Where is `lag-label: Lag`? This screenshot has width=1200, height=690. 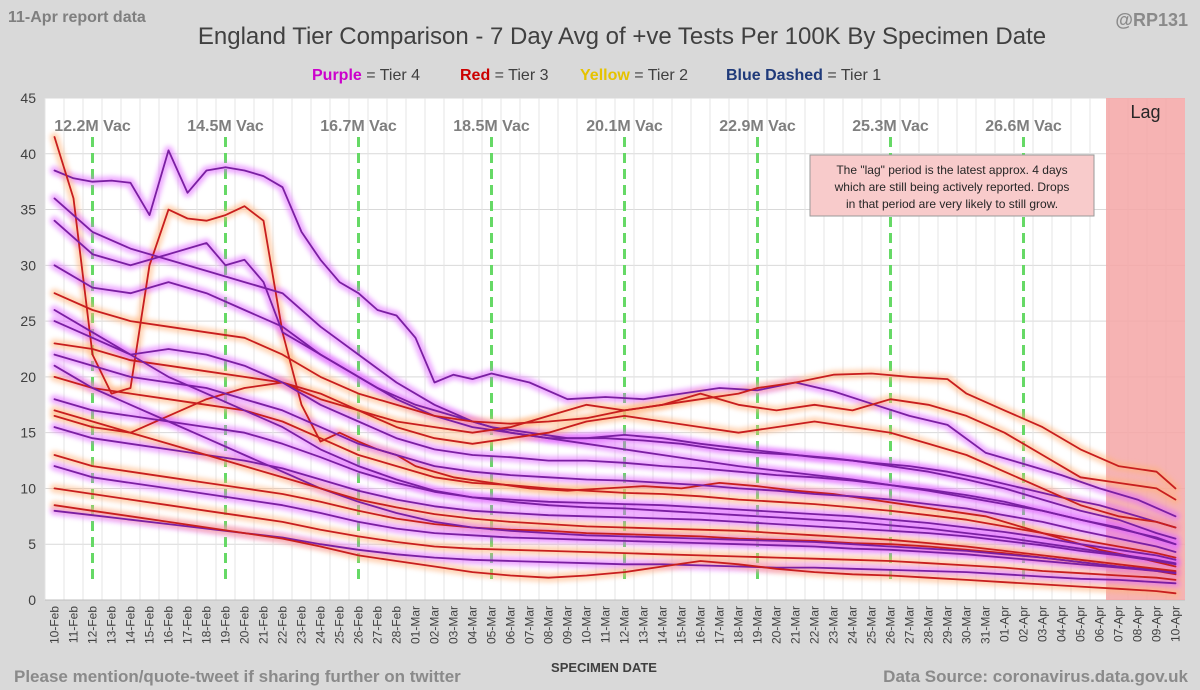
lag-label: Lag is located at coordinates (1145, 112).